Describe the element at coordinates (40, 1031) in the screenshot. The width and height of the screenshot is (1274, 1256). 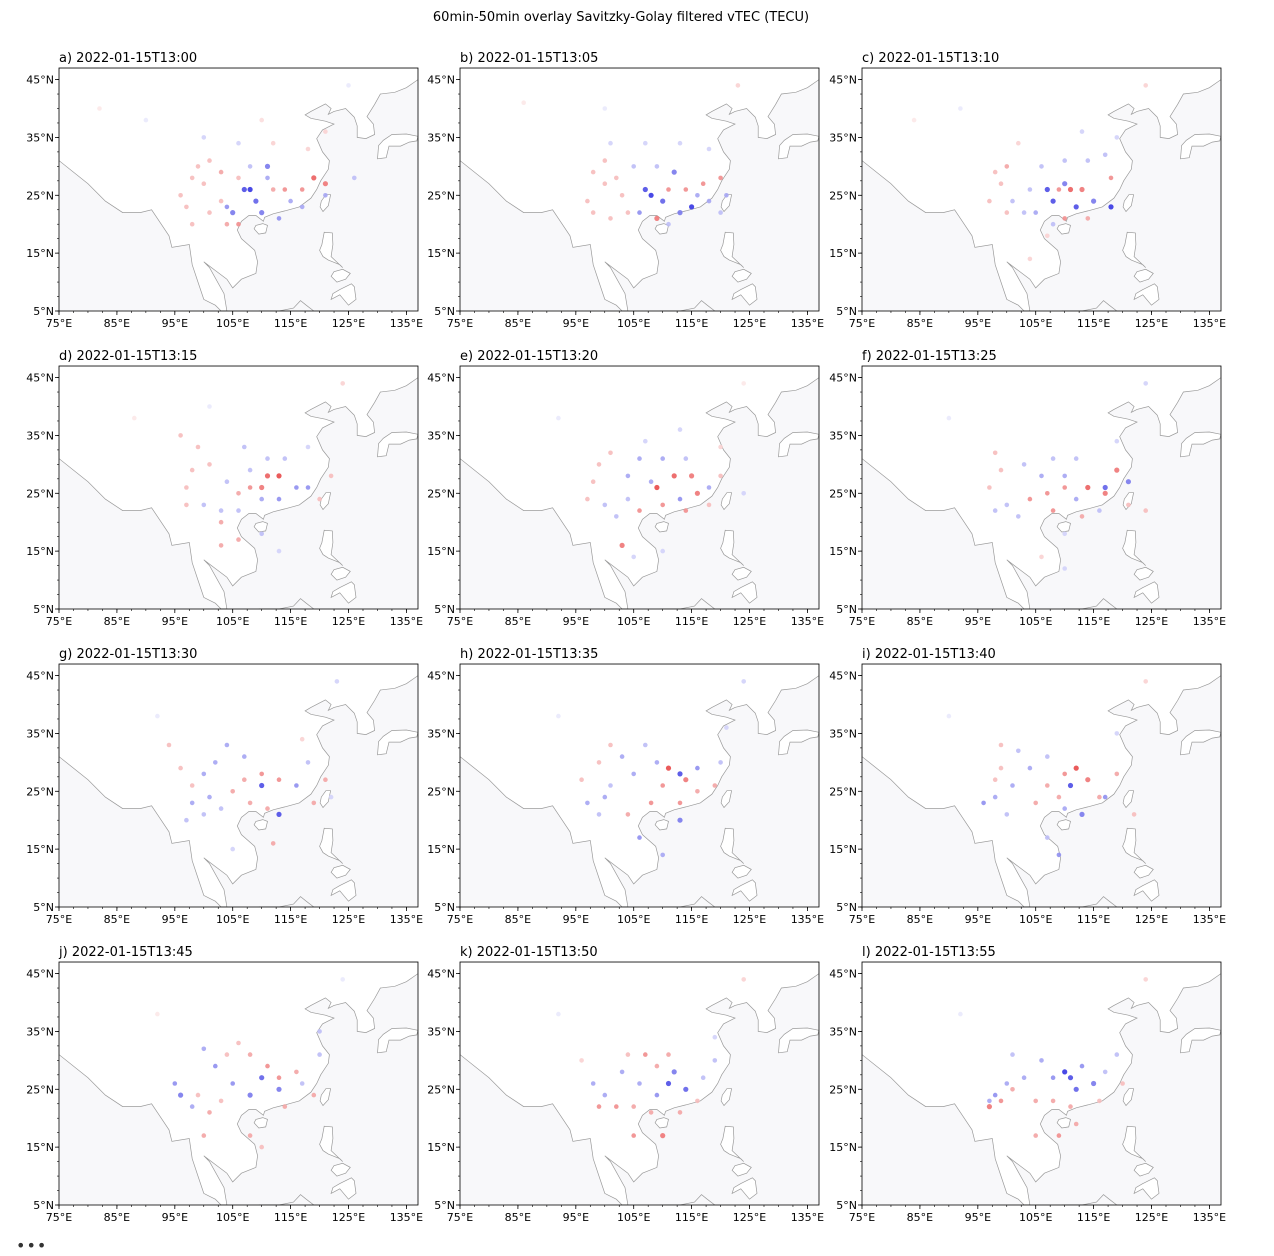
I see `y-tick-label: 35°N` at that location.